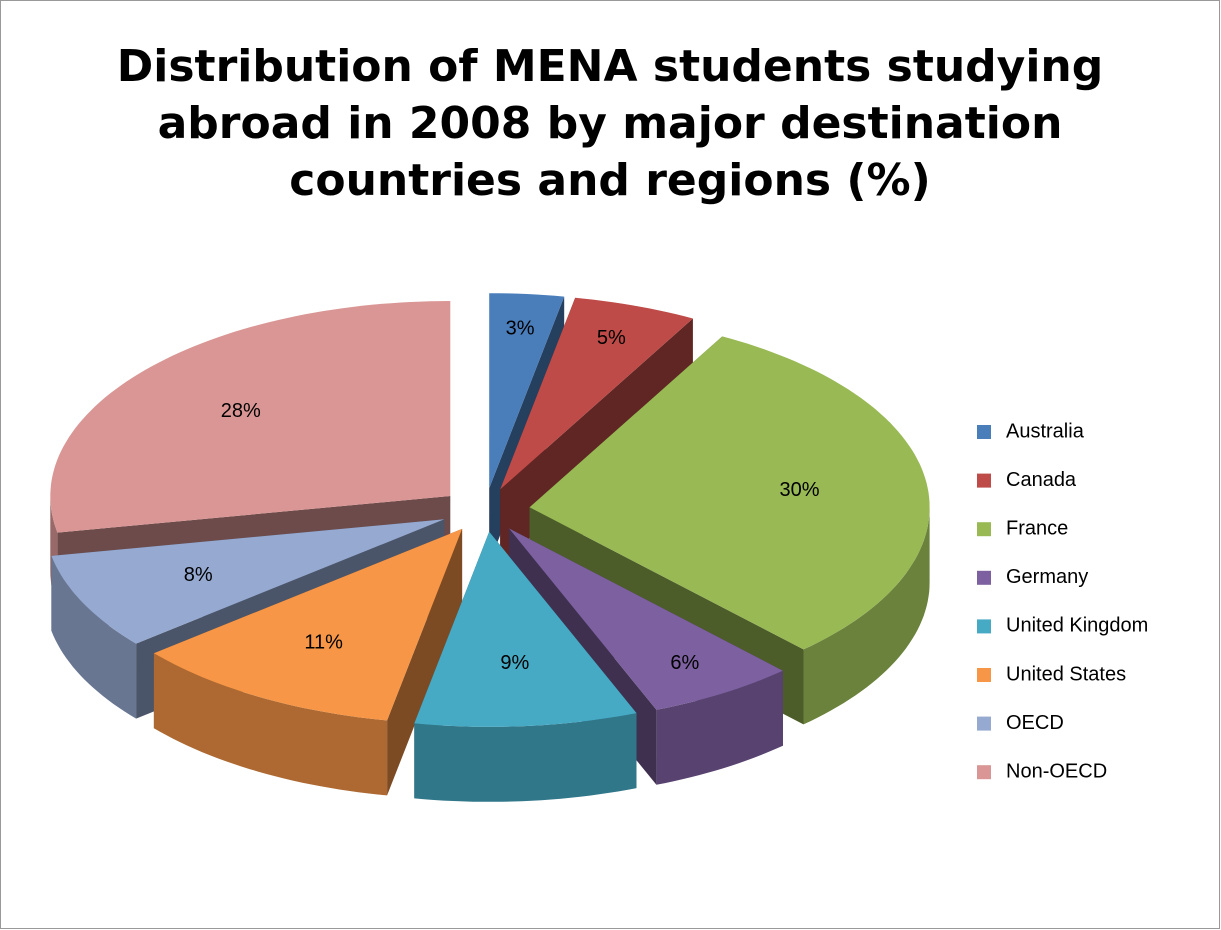 The height and width of the screenshot is (930, 1221). What do you see at coordinates (323, 642) in the screenshot?
I see `data-label: 11%` at bounding box center [323, 642].